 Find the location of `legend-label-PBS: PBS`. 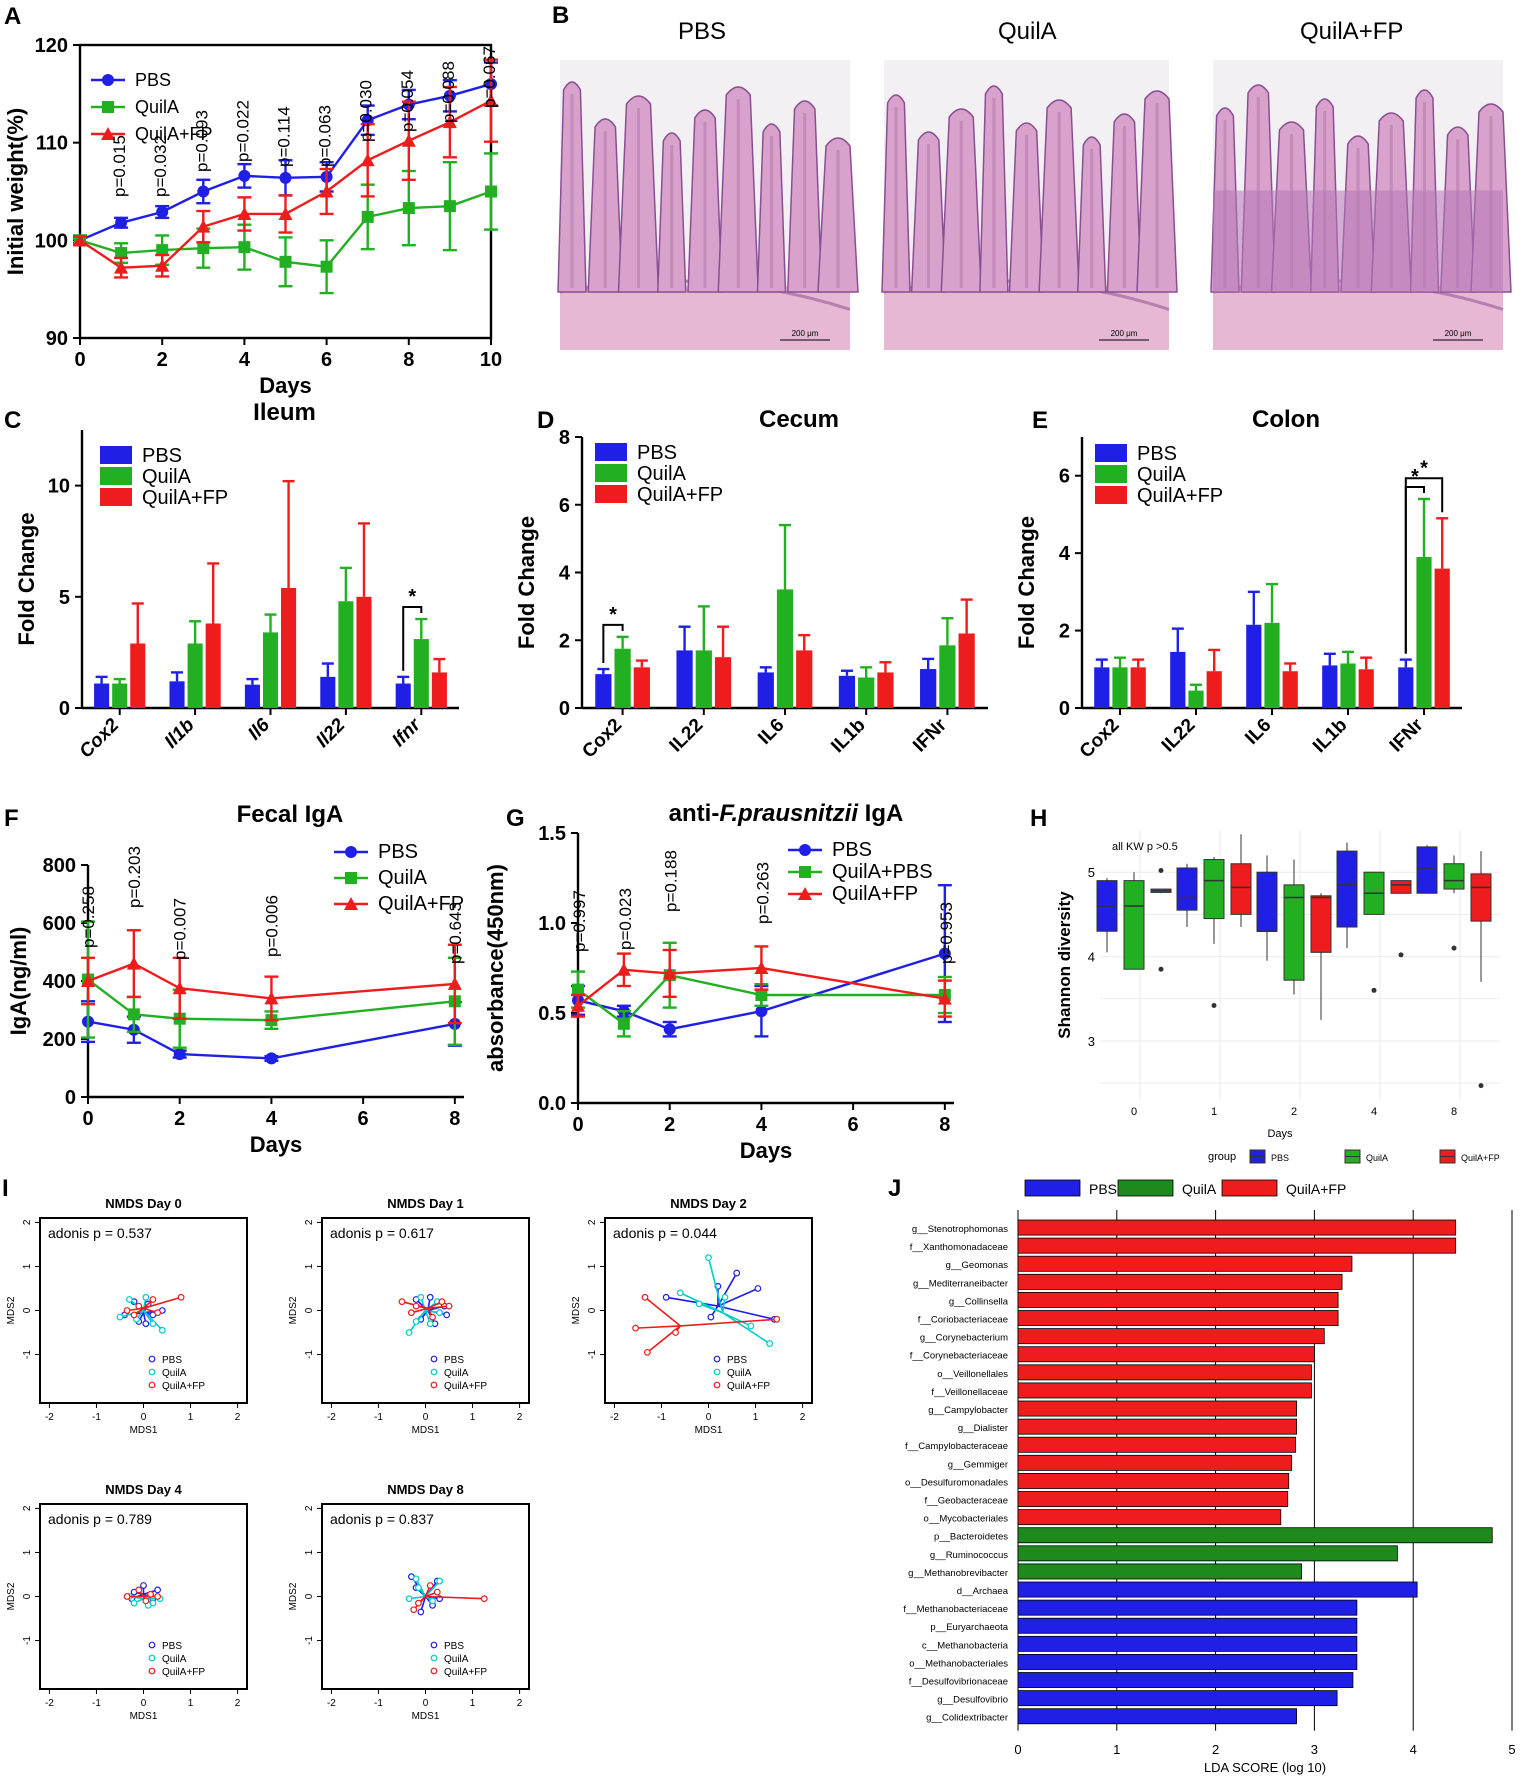

legend-label-PBS: PBS is located at coordinates (1157, 454).